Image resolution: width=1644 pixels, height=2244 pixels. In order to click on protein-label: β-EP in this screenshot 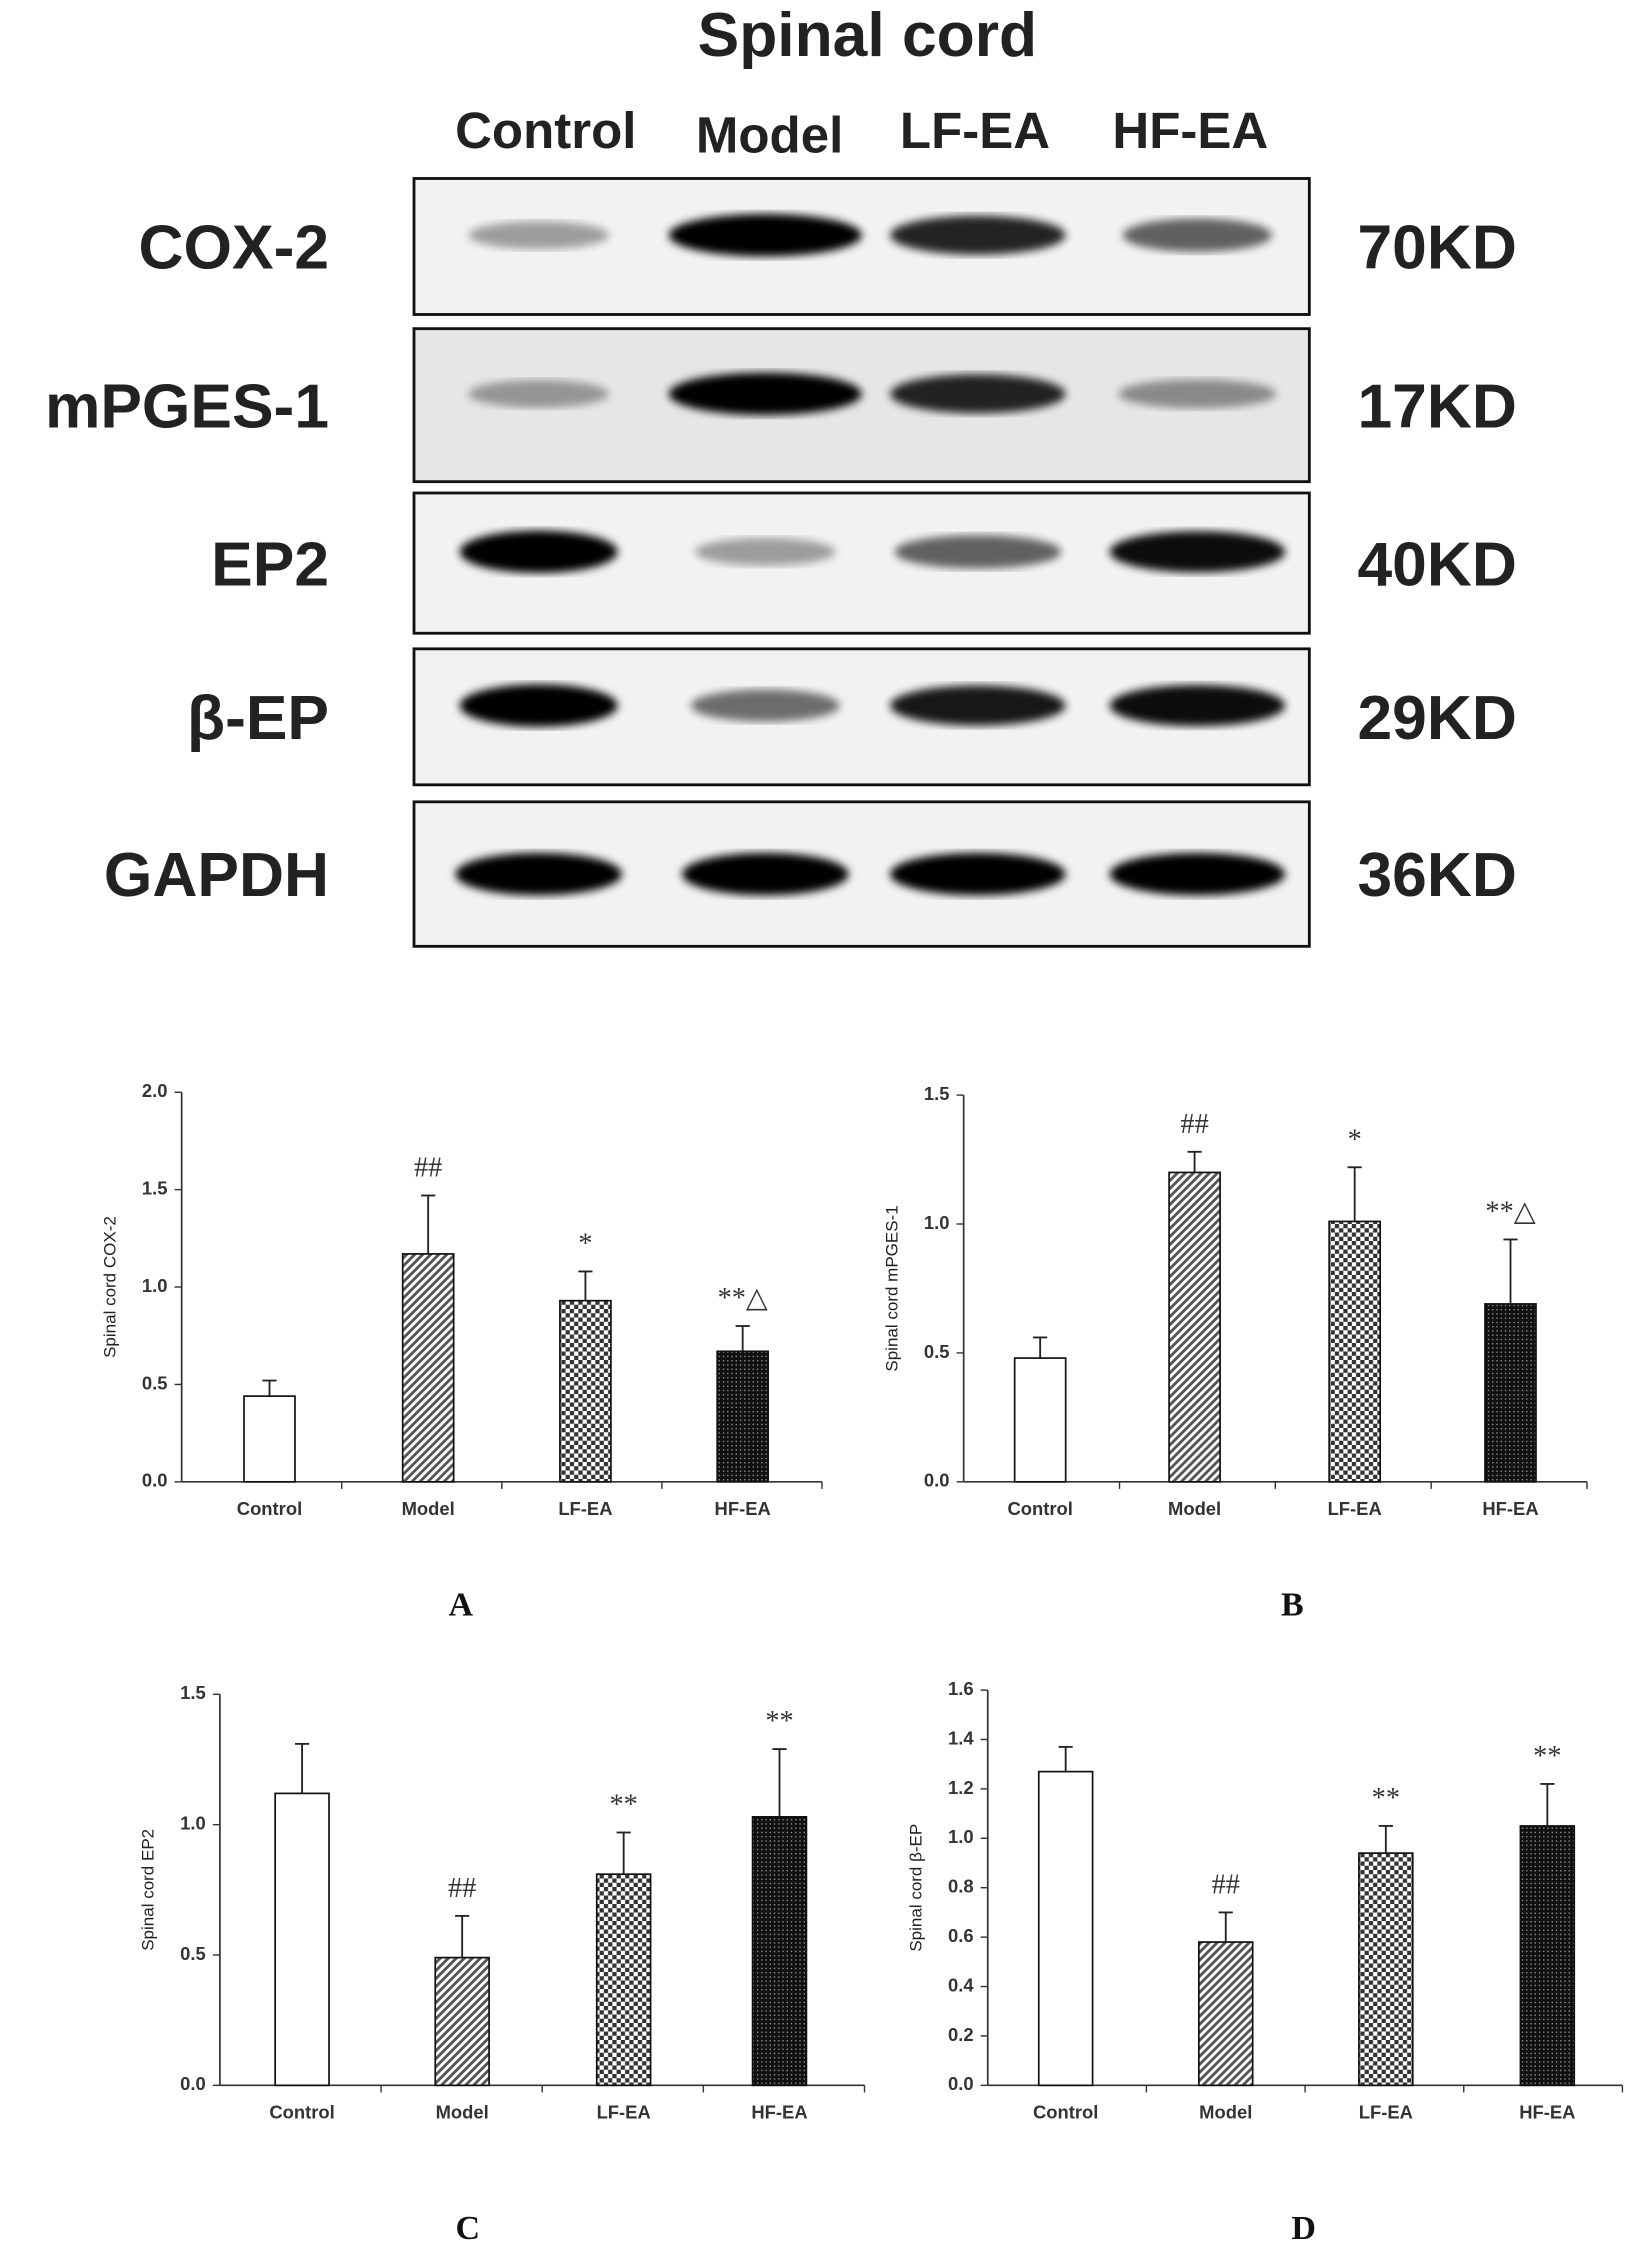, I will do `click(258, 718)`.